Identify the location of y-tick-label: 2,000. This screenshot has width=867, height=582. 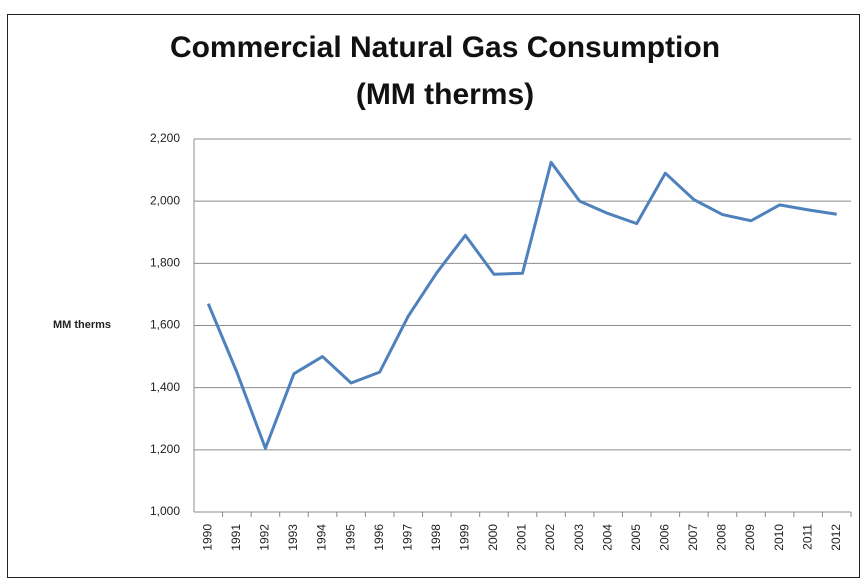
(165, 200).